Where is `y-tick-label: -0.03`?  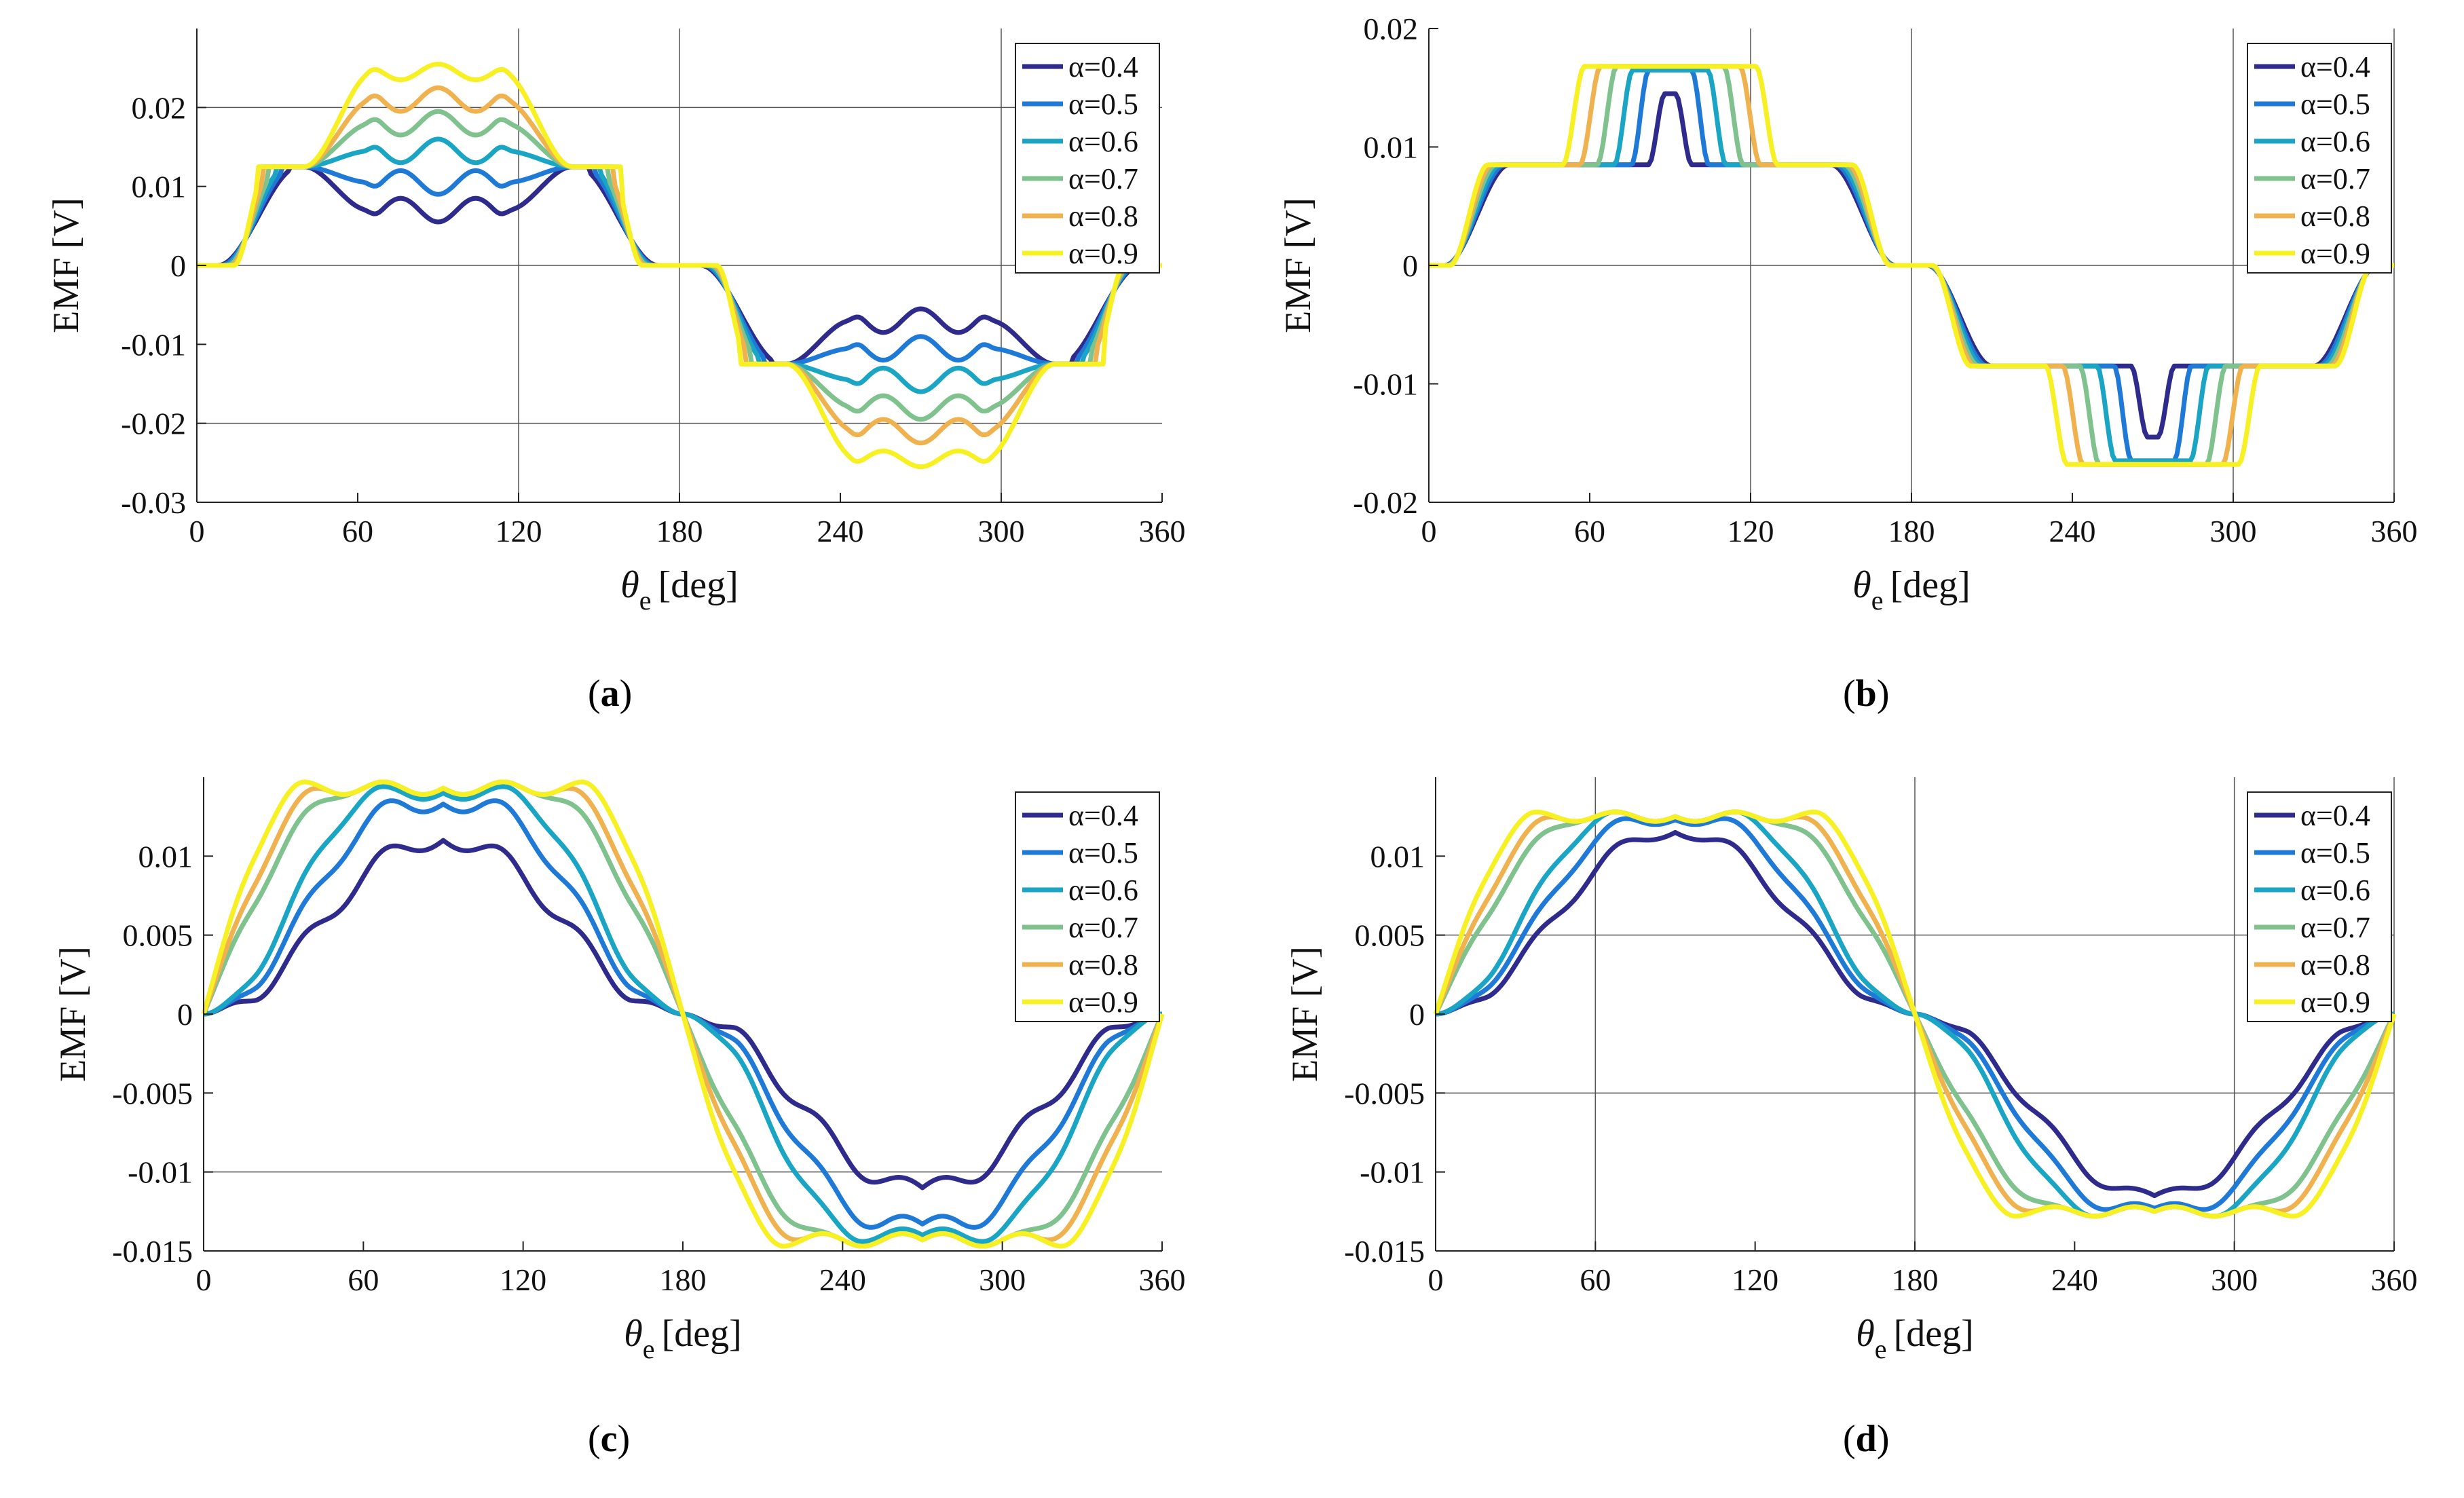 y-tick-label: -0.03 is located at coordinates (153, 502).